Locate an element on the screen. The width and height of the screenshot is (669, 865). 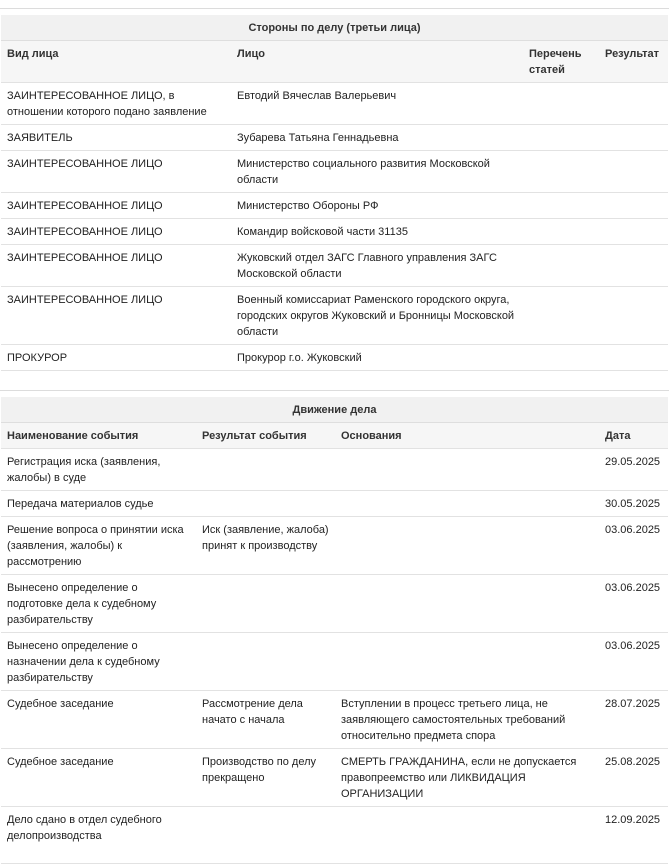
table-cell: 12.09.2025 is located at coordinates (633, 835).